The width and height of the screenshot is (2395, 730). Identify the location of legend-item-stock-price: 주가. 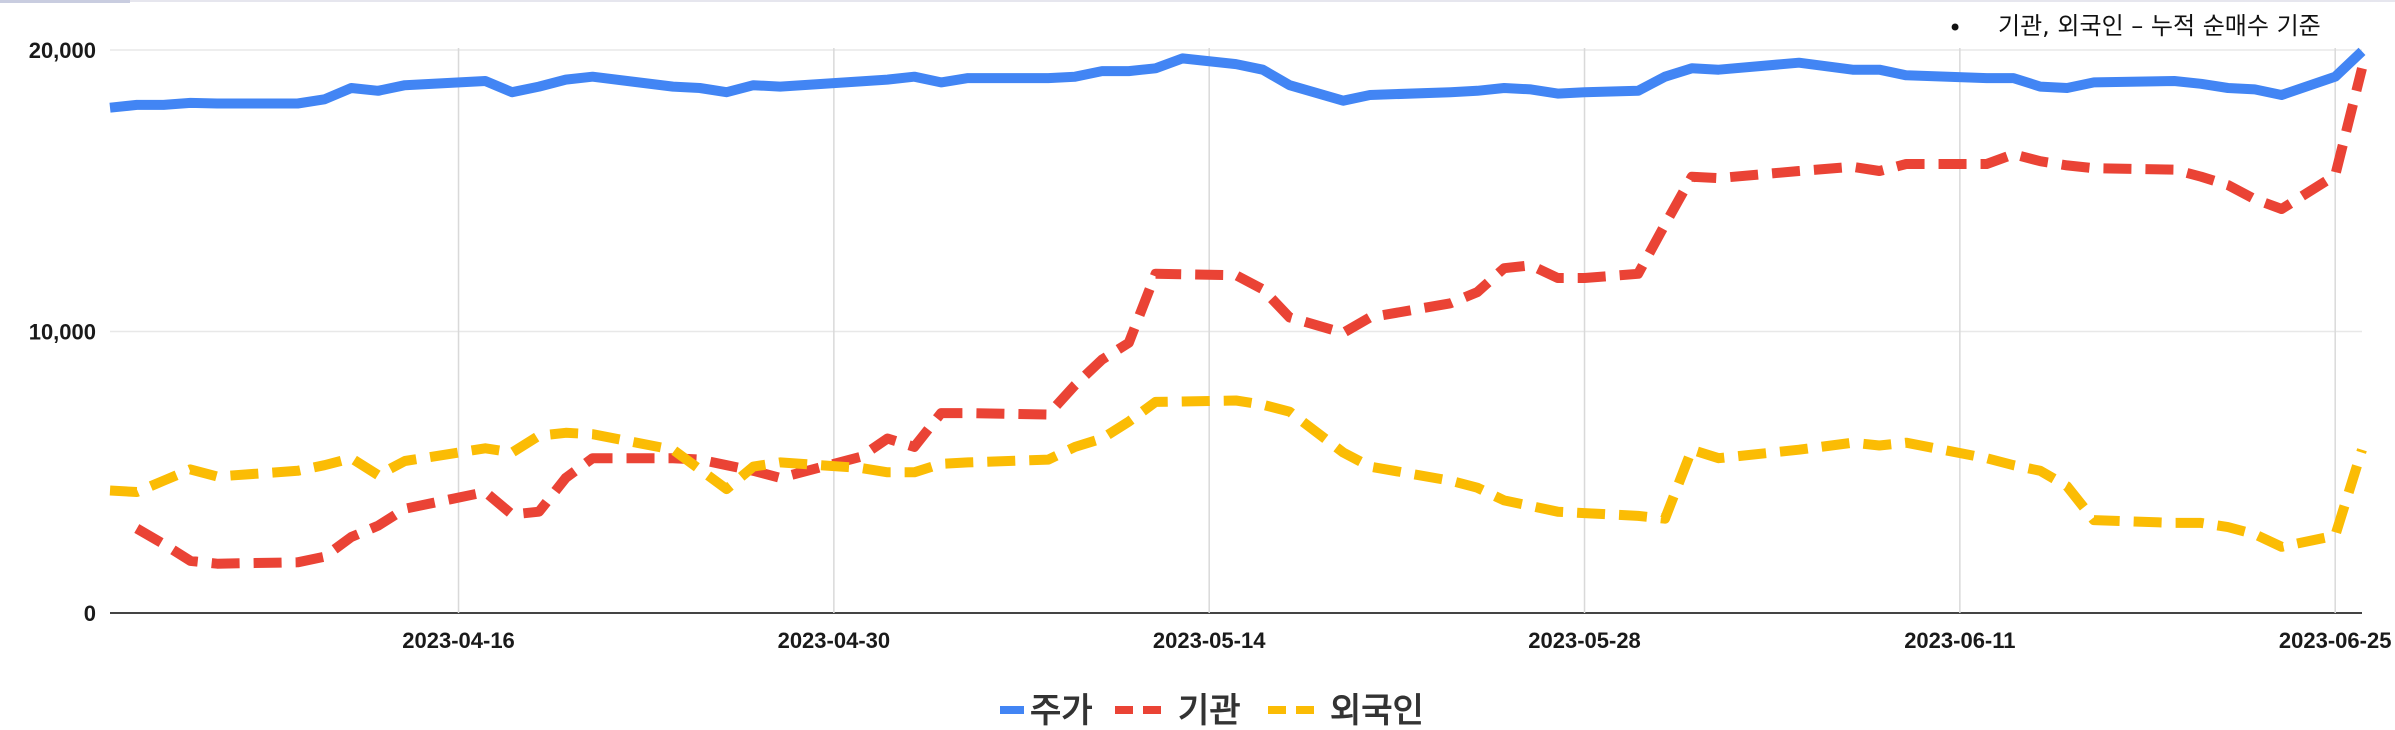
(1046, 710).